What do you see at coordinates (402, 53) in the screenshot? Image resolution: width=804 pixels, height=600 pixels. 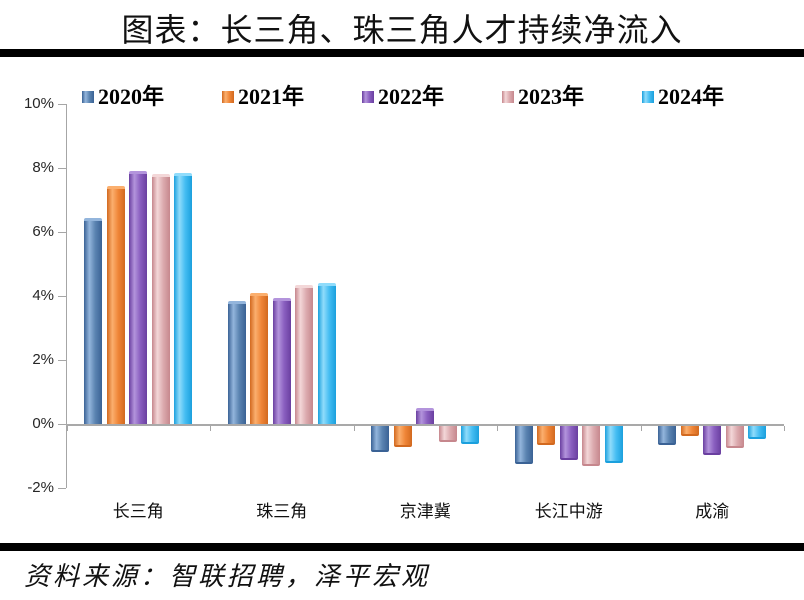 I see `top-divider` at bounding box center [402, 53].